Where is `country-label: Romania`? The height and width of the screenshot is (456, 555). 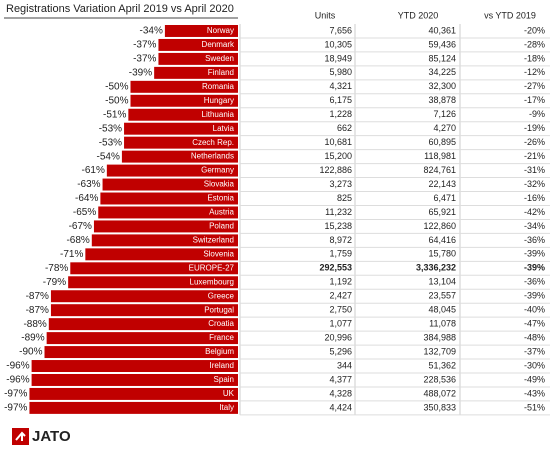
country-label: Romania is located at coordinates (218, 86).